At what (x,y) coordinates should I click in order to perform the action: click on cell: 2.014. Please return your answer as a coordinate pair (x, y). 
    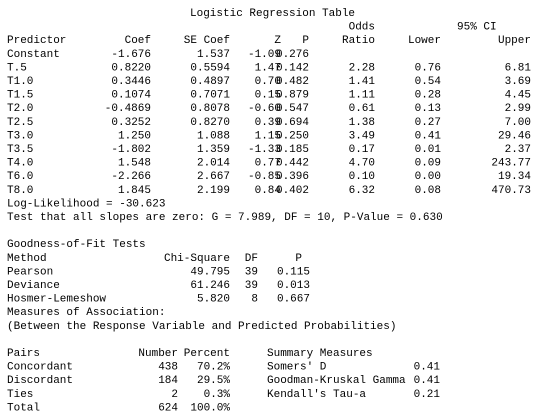
    Looking at the image, I should click on (213, 164).